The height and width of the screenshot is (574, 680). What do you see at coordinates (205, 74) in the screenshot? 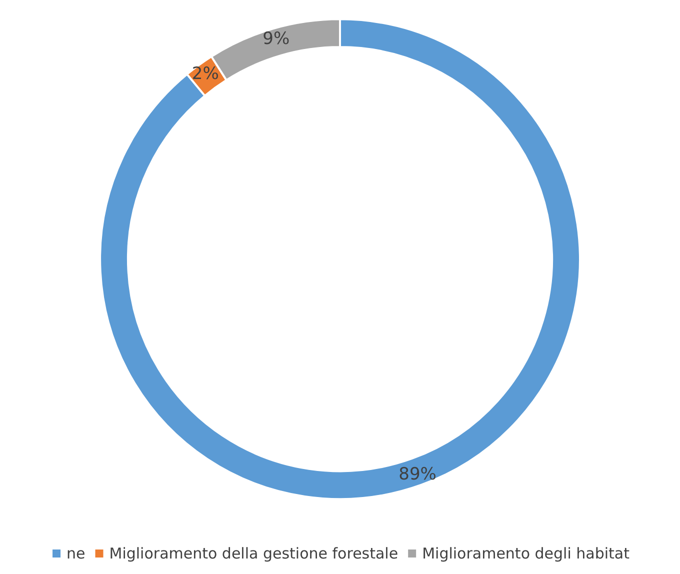
I see `data-label: 2%` at bounding box center [205, 74].